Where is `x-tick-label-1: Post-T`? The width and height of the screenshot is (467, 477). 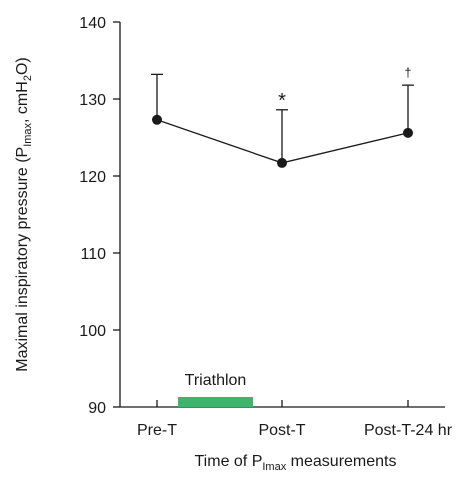 x-tick-label-1: Post-T is located at coordinates (281, 430).